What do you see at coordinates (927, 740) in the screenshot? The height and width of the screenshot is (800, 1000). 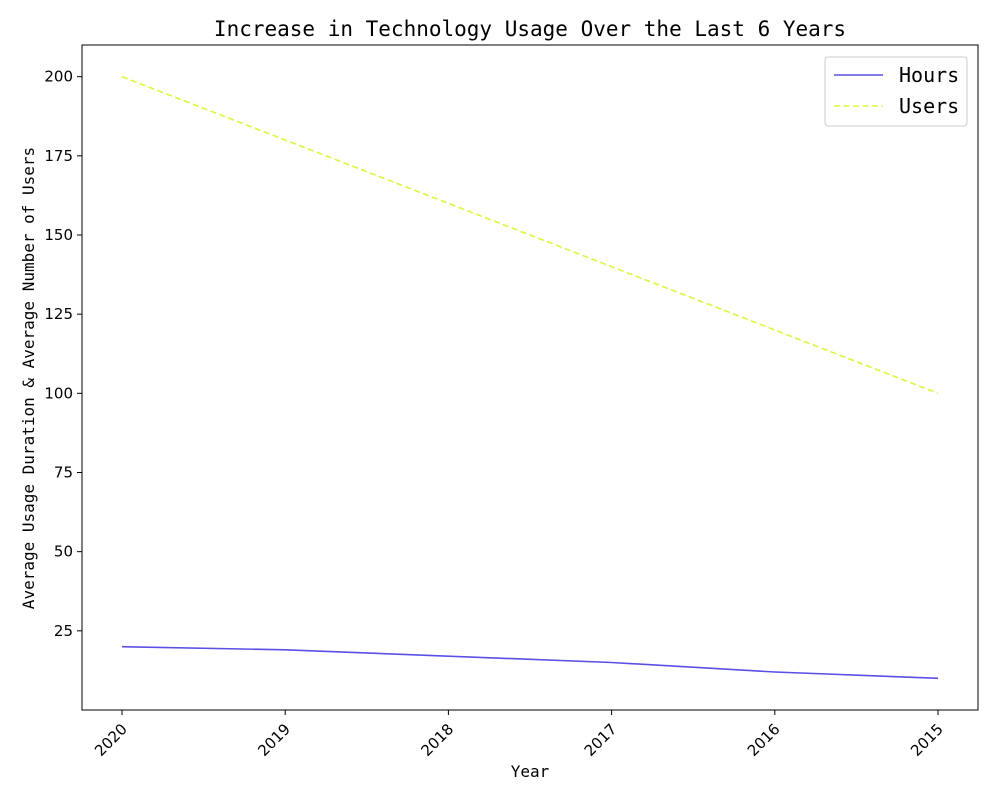 I see `x-tick-label: 2015` at bounding box center [927, 740].